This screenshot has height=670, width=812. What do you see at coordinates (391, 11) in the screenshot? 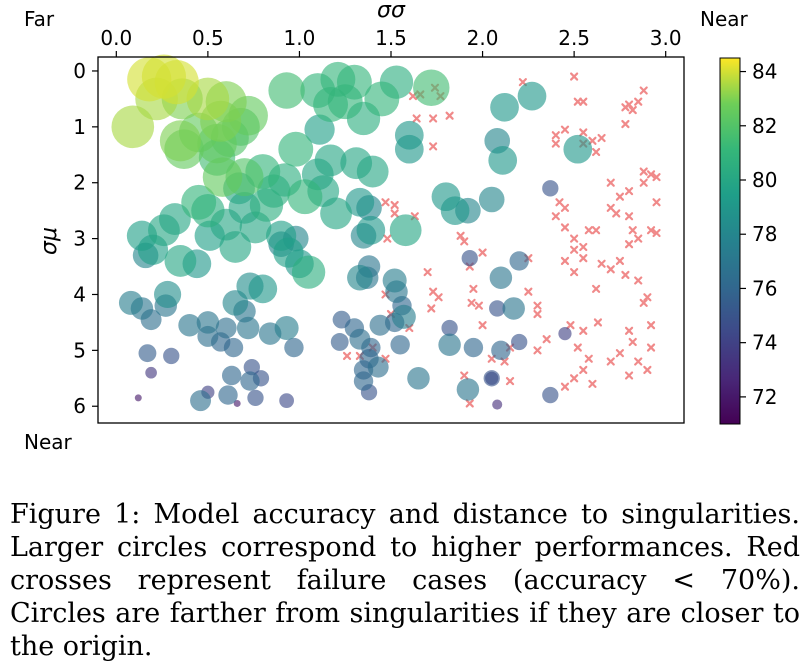
I see `x-axis-label: σσ` at bounding box center [391, 11].